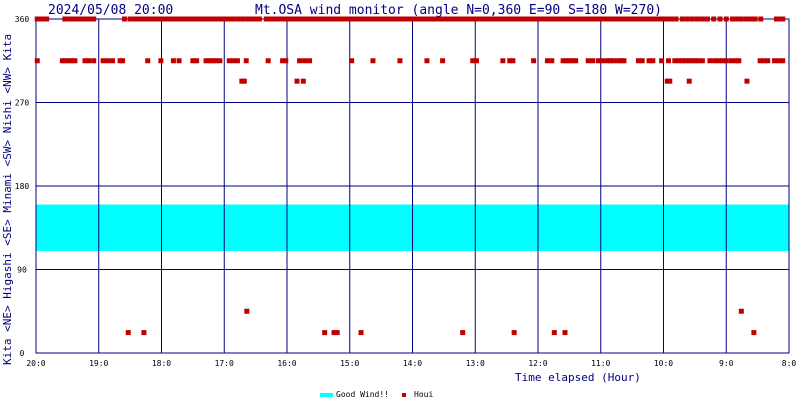 Image resolution: width=800 pixels, height=400 pixels. Describe the element at coordinates (110, 10) in the screenshot. I see `chart-timestamp: 2024/05/08 20:00` at that location.